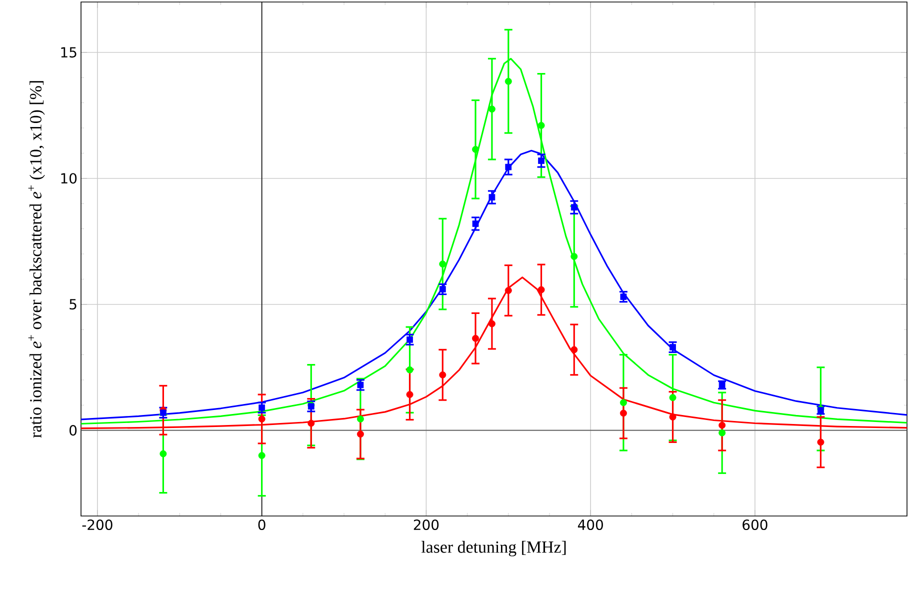 The height and width of the screenshot is (590, 909). Describe the element at coordinates (493, 548) in the screenshot. I see `x-axis-title: laser detuning [MHz]` at that location.